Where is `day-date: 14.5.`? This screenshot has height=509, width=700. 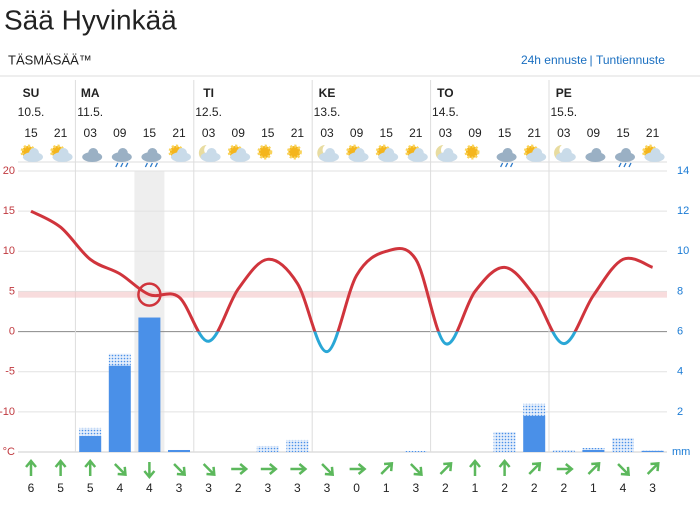 day-date: 14.5. is located at coordinates (445, 112).